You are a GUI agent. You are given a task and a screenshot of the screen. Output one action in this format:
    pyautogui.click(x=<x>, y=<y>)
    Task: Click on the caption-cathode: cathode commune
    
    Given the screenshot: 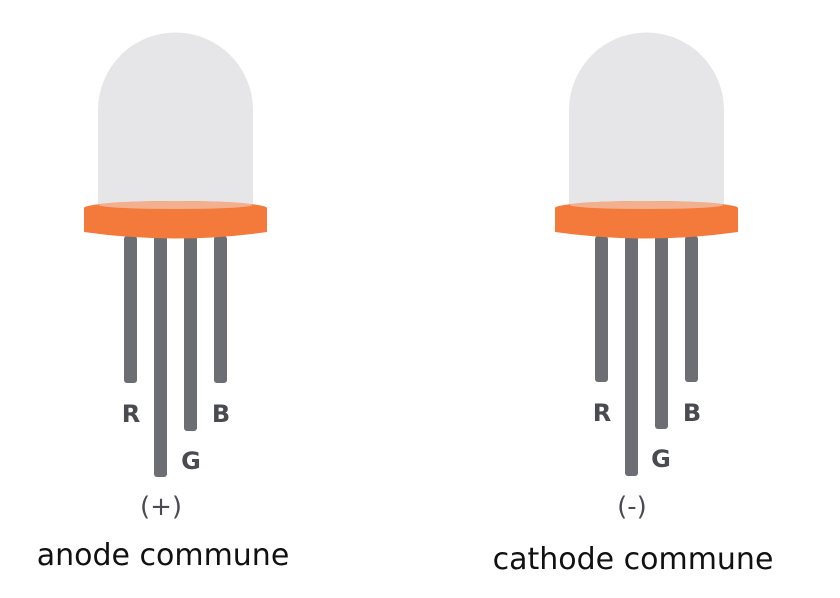 What is the action you would take?
    pyautogui.click(x=633, y=559)
    